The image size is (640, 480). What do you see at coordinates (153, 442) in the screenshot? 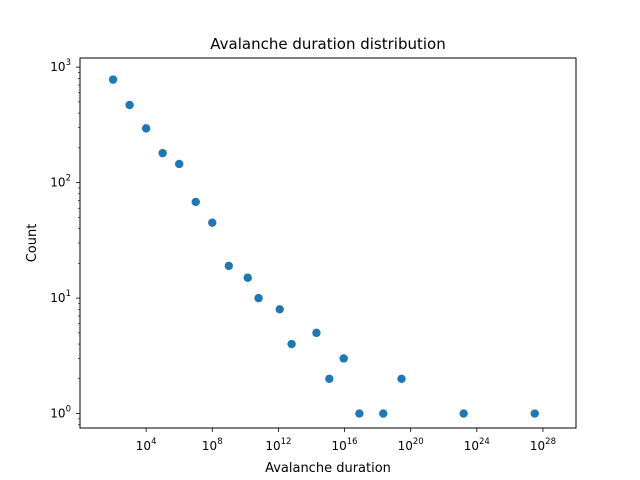
I see `x-tick-exponent: 4` at bounding box center [153, 442].